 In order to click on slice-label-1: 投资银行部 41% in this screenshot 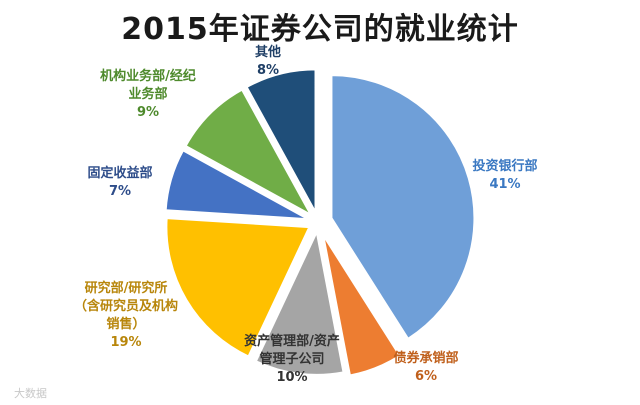, I will do `click(504, 175)`.